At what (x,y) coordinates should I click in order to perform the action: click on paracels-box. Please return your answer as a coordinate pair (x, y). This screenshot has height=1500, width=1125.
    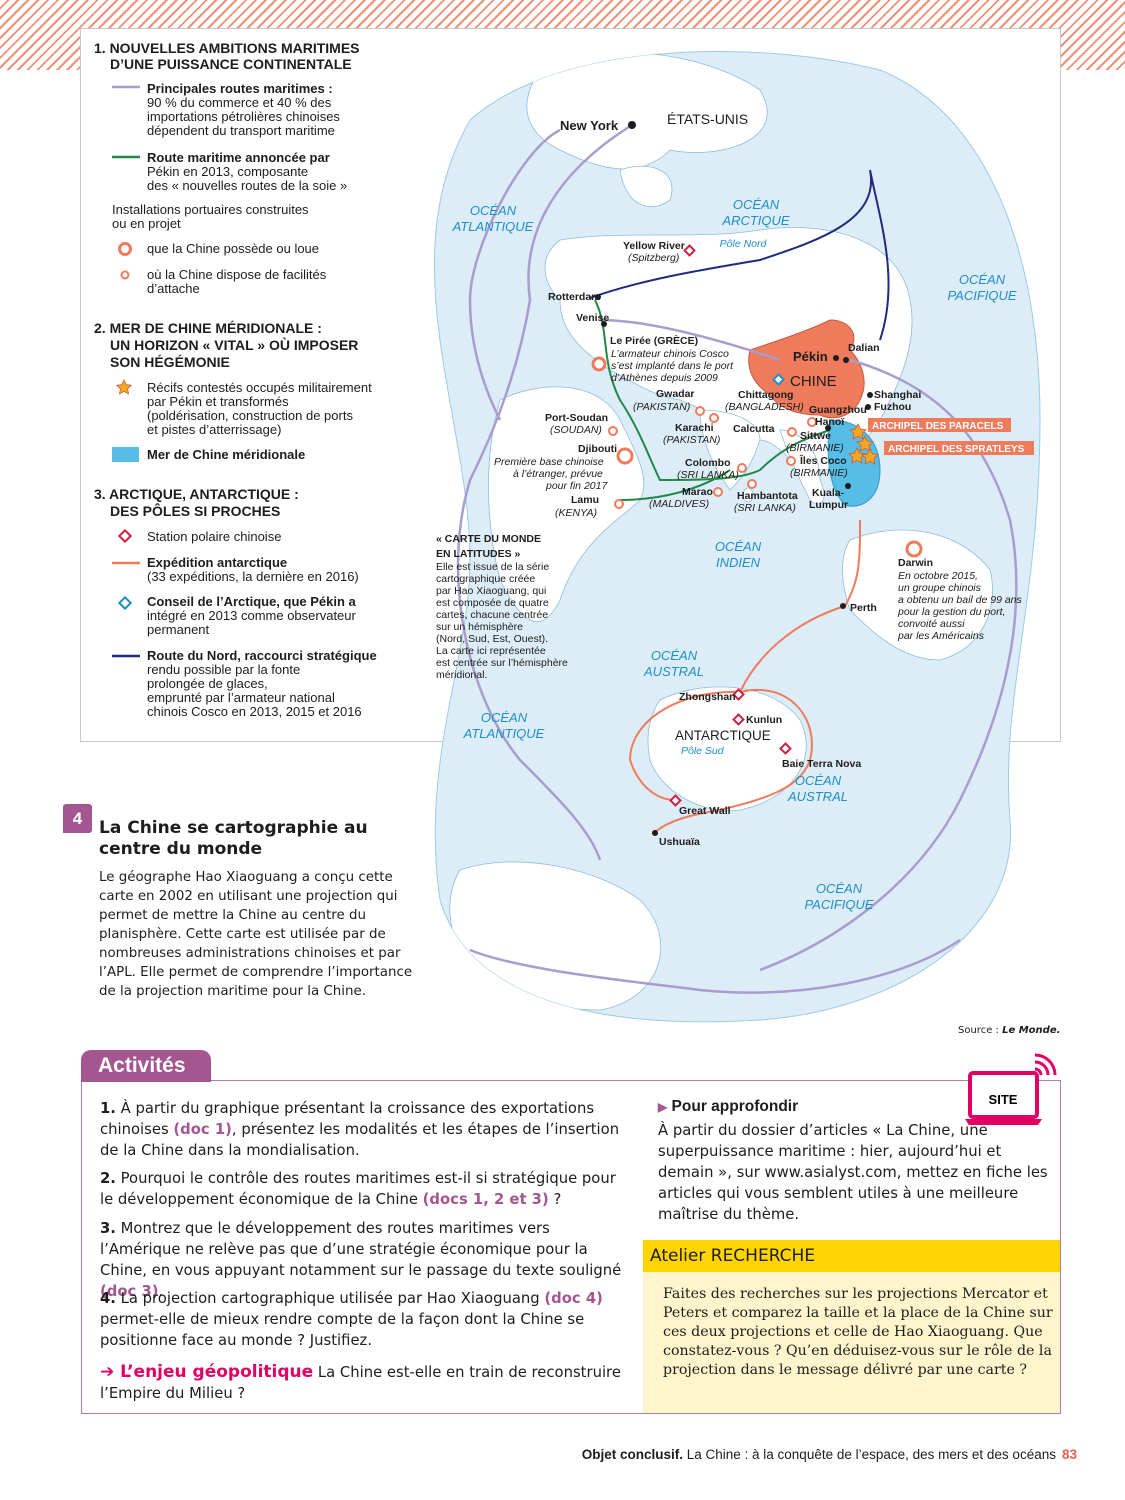
    Looking at the image, I should click on (939, 425).